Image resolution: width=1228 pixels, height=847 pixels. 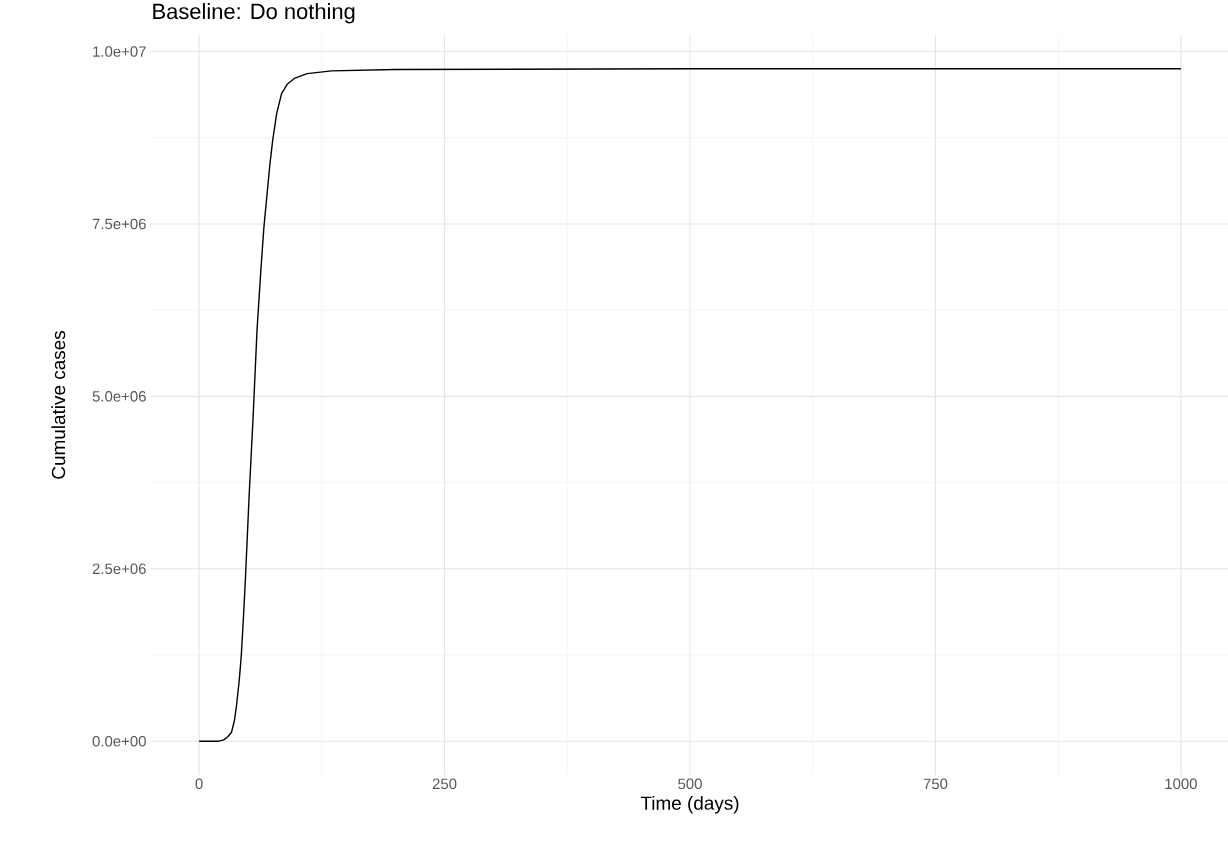 What do you see at coordinates (119, 396) in the screenshot?
I see `y-tick-label: 5.0e+06` at bounding box center [119, 396].